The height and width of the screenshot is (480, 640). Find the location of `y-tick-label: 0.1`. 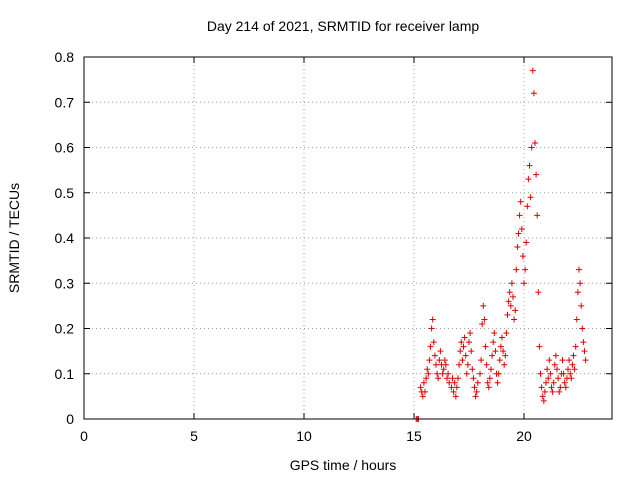

y-tick-label: 0.1 is located at coordinates (65, 374).